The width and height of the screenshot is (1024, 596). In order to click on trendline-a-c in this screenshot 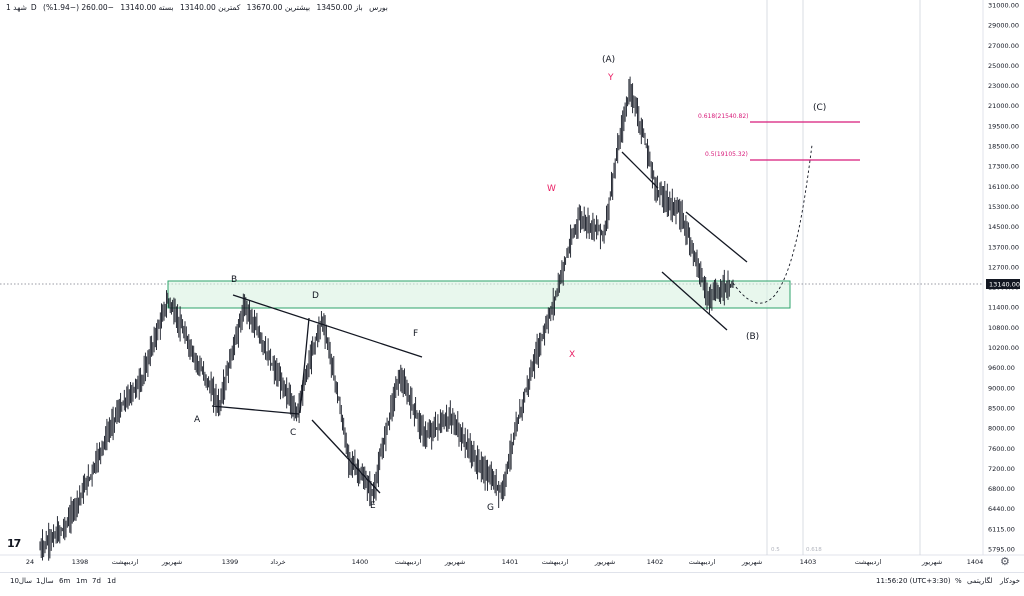, I will do `click(255, 410)`.